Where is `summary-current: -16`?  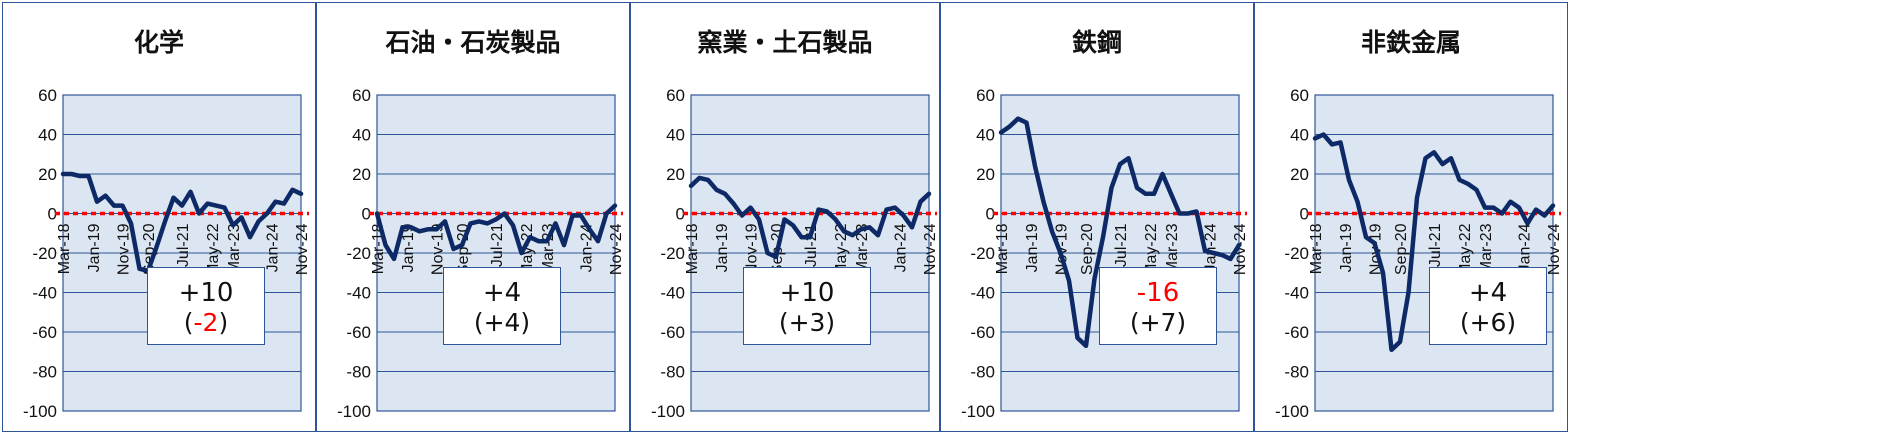 summary-current: -16 is located at coordinates (1158, 293).